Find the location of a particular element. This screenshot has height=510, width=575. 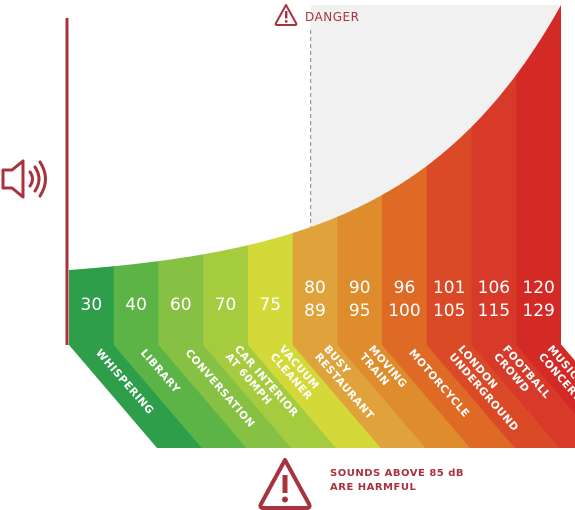

warning-line-2: ARE HARMFUL is located at coordinates (373, 487).